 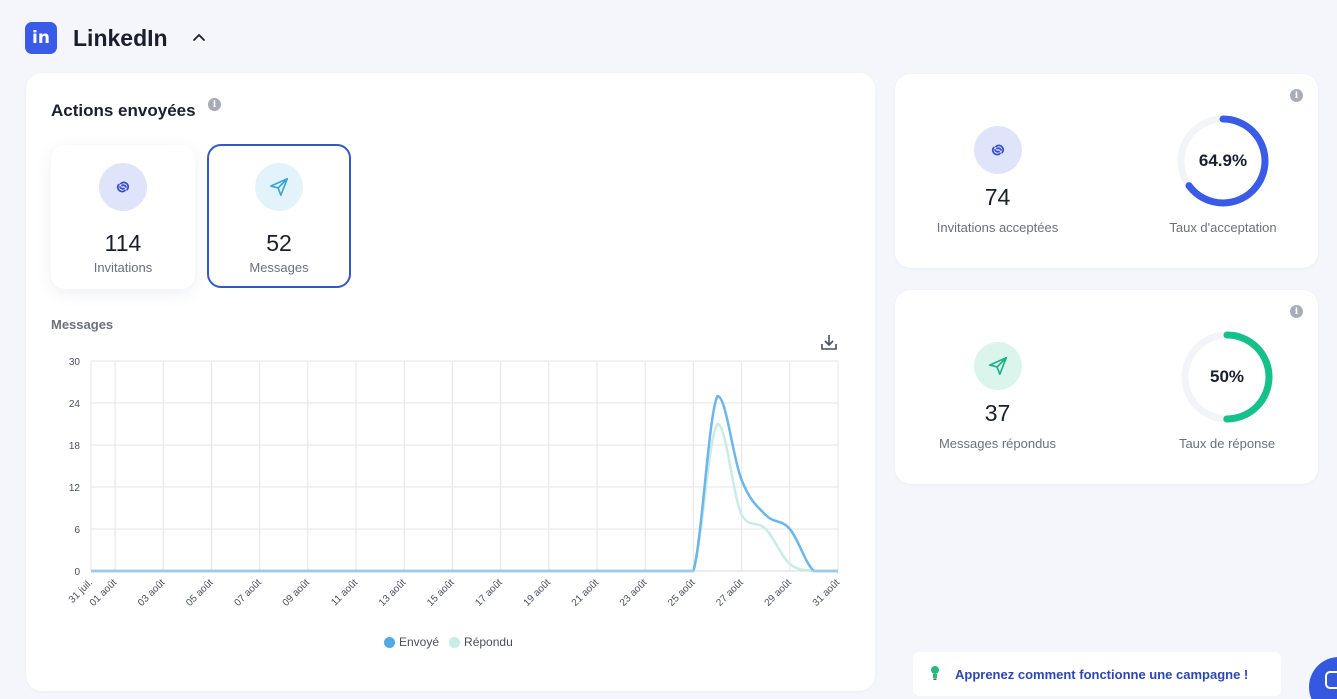 What do you see at coordinates (279, 267) in the screenshot?
I see `messages-label: Messages` at bounding box center [279, 267].